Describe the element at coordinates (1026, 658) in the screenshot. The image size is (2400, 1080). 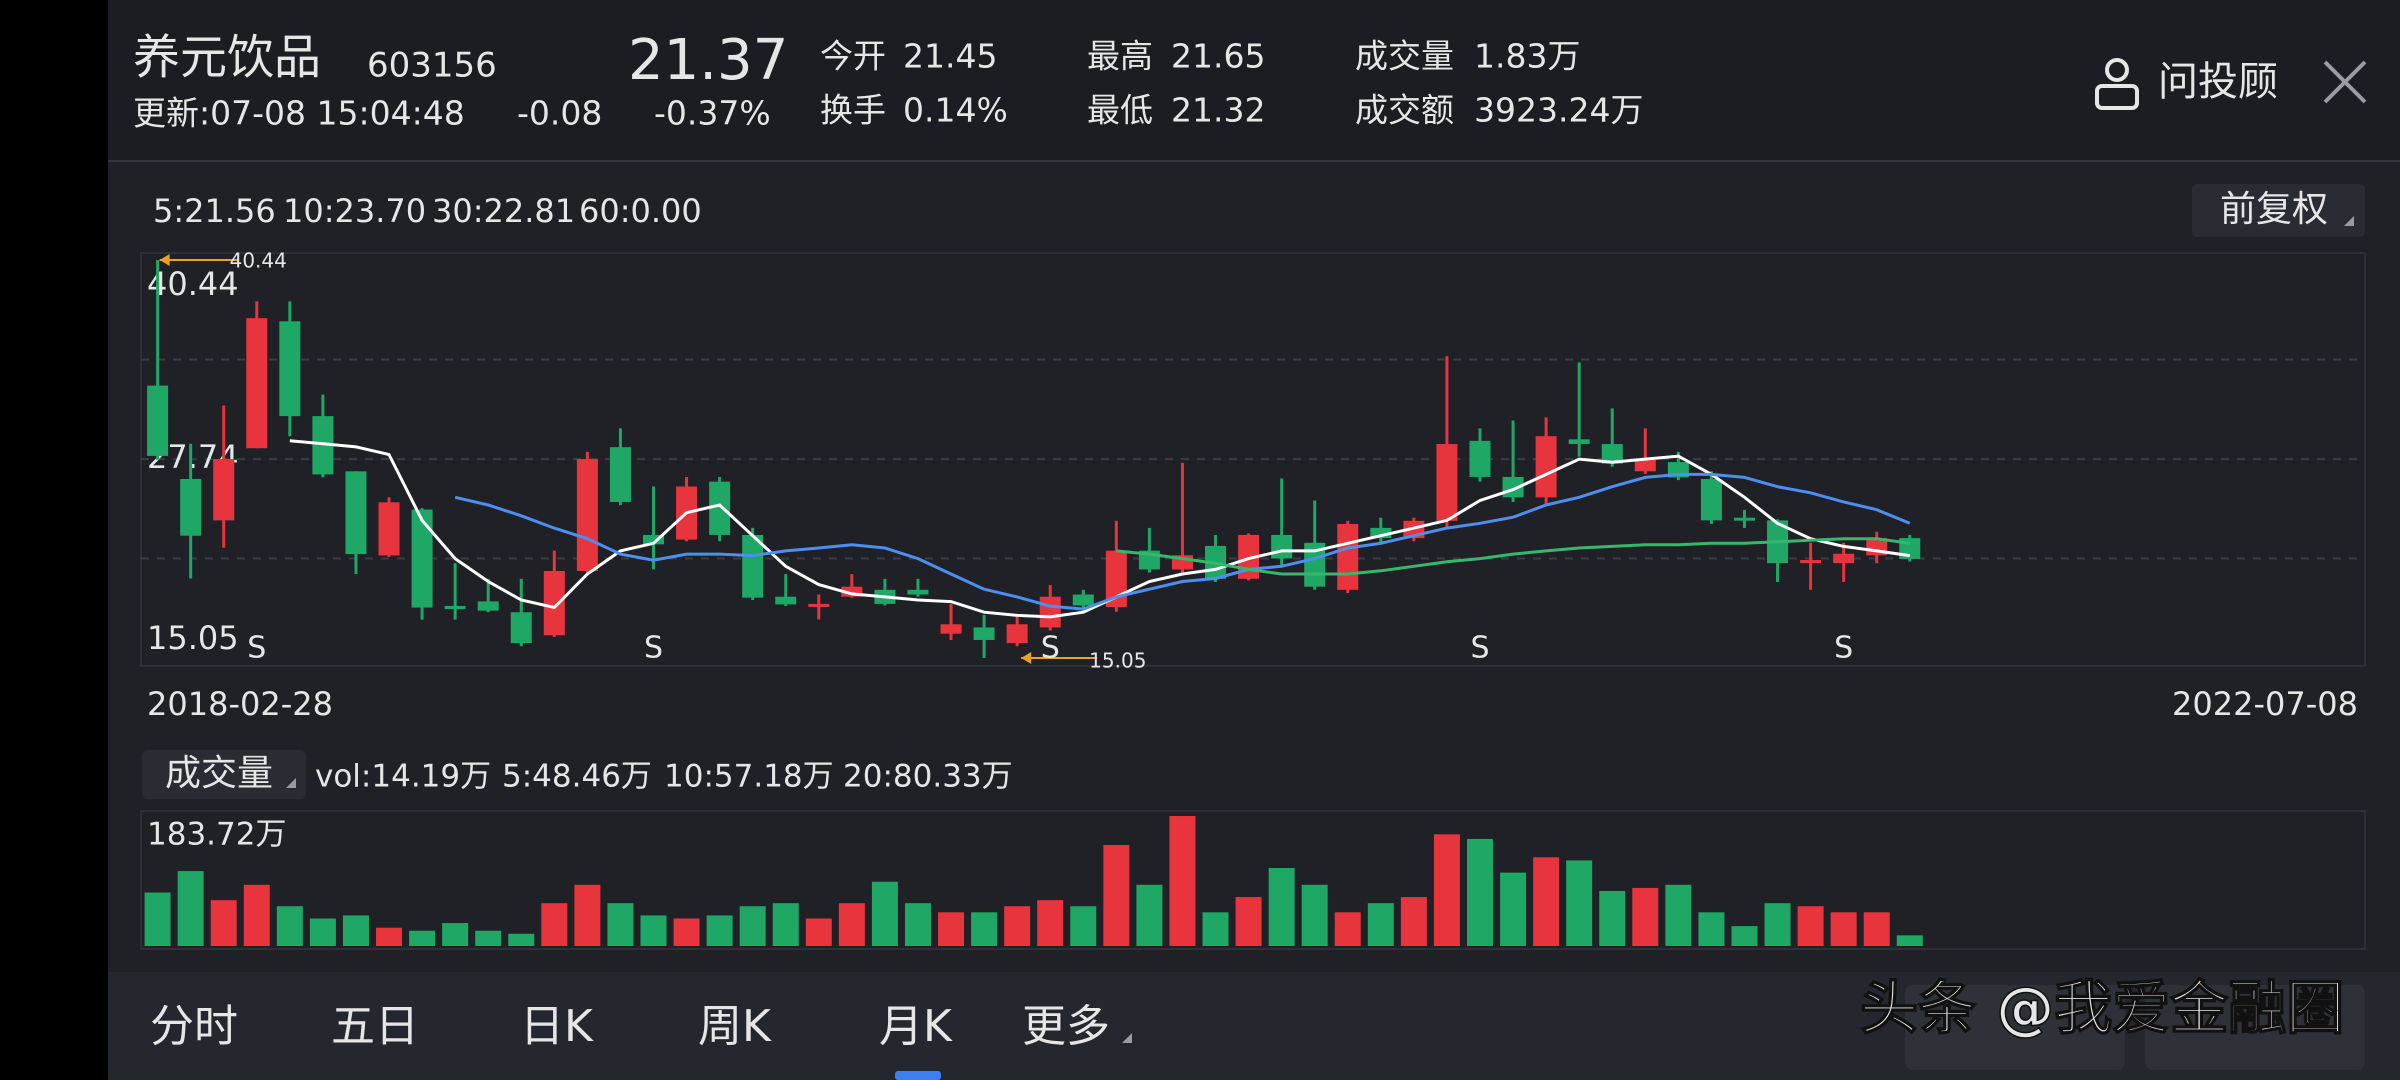
I see `min-arrow` at that location.